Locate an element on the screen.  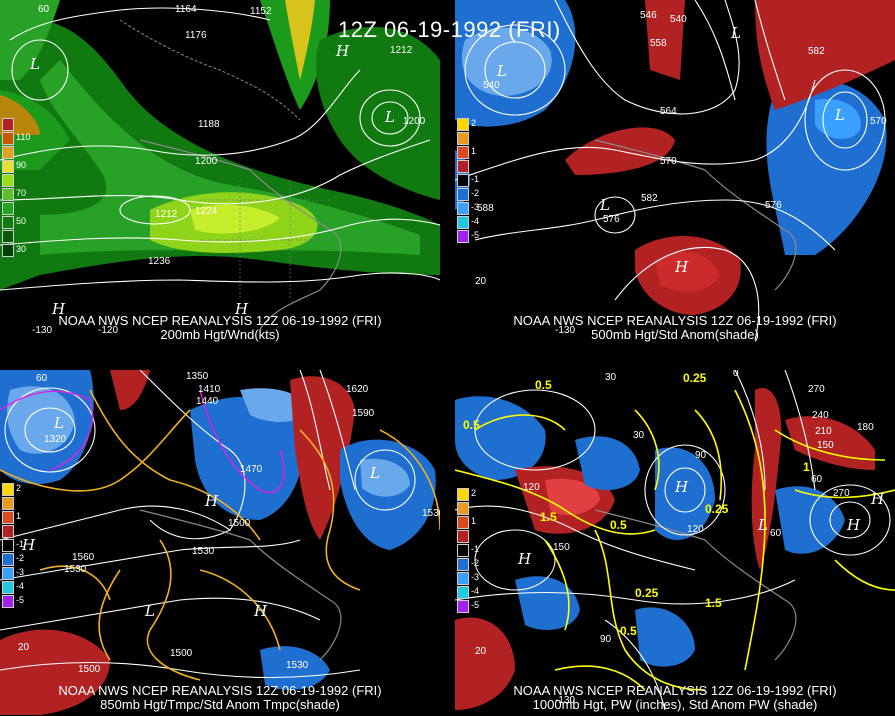
contour-label: 1212 is located at coordinates (401, 50).